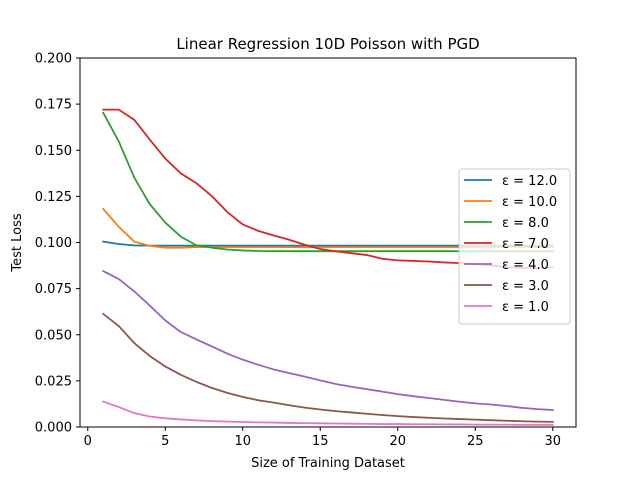 The width and height of the screenshot is (640, 480). I want to click on legend-label-7: ε = 1.0, so click(525, 307).